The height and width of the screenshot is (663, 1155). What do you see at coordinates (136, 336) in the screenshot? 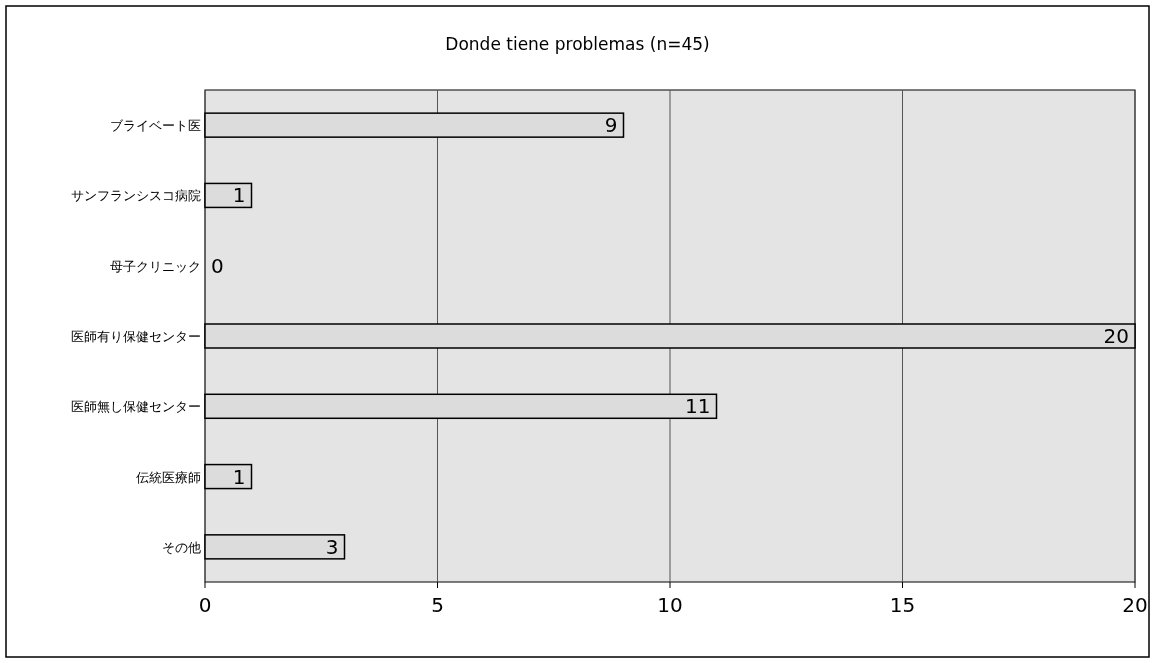
I see `y-tick-label: 医師有り保健センター` at bounding box center [136, 336].